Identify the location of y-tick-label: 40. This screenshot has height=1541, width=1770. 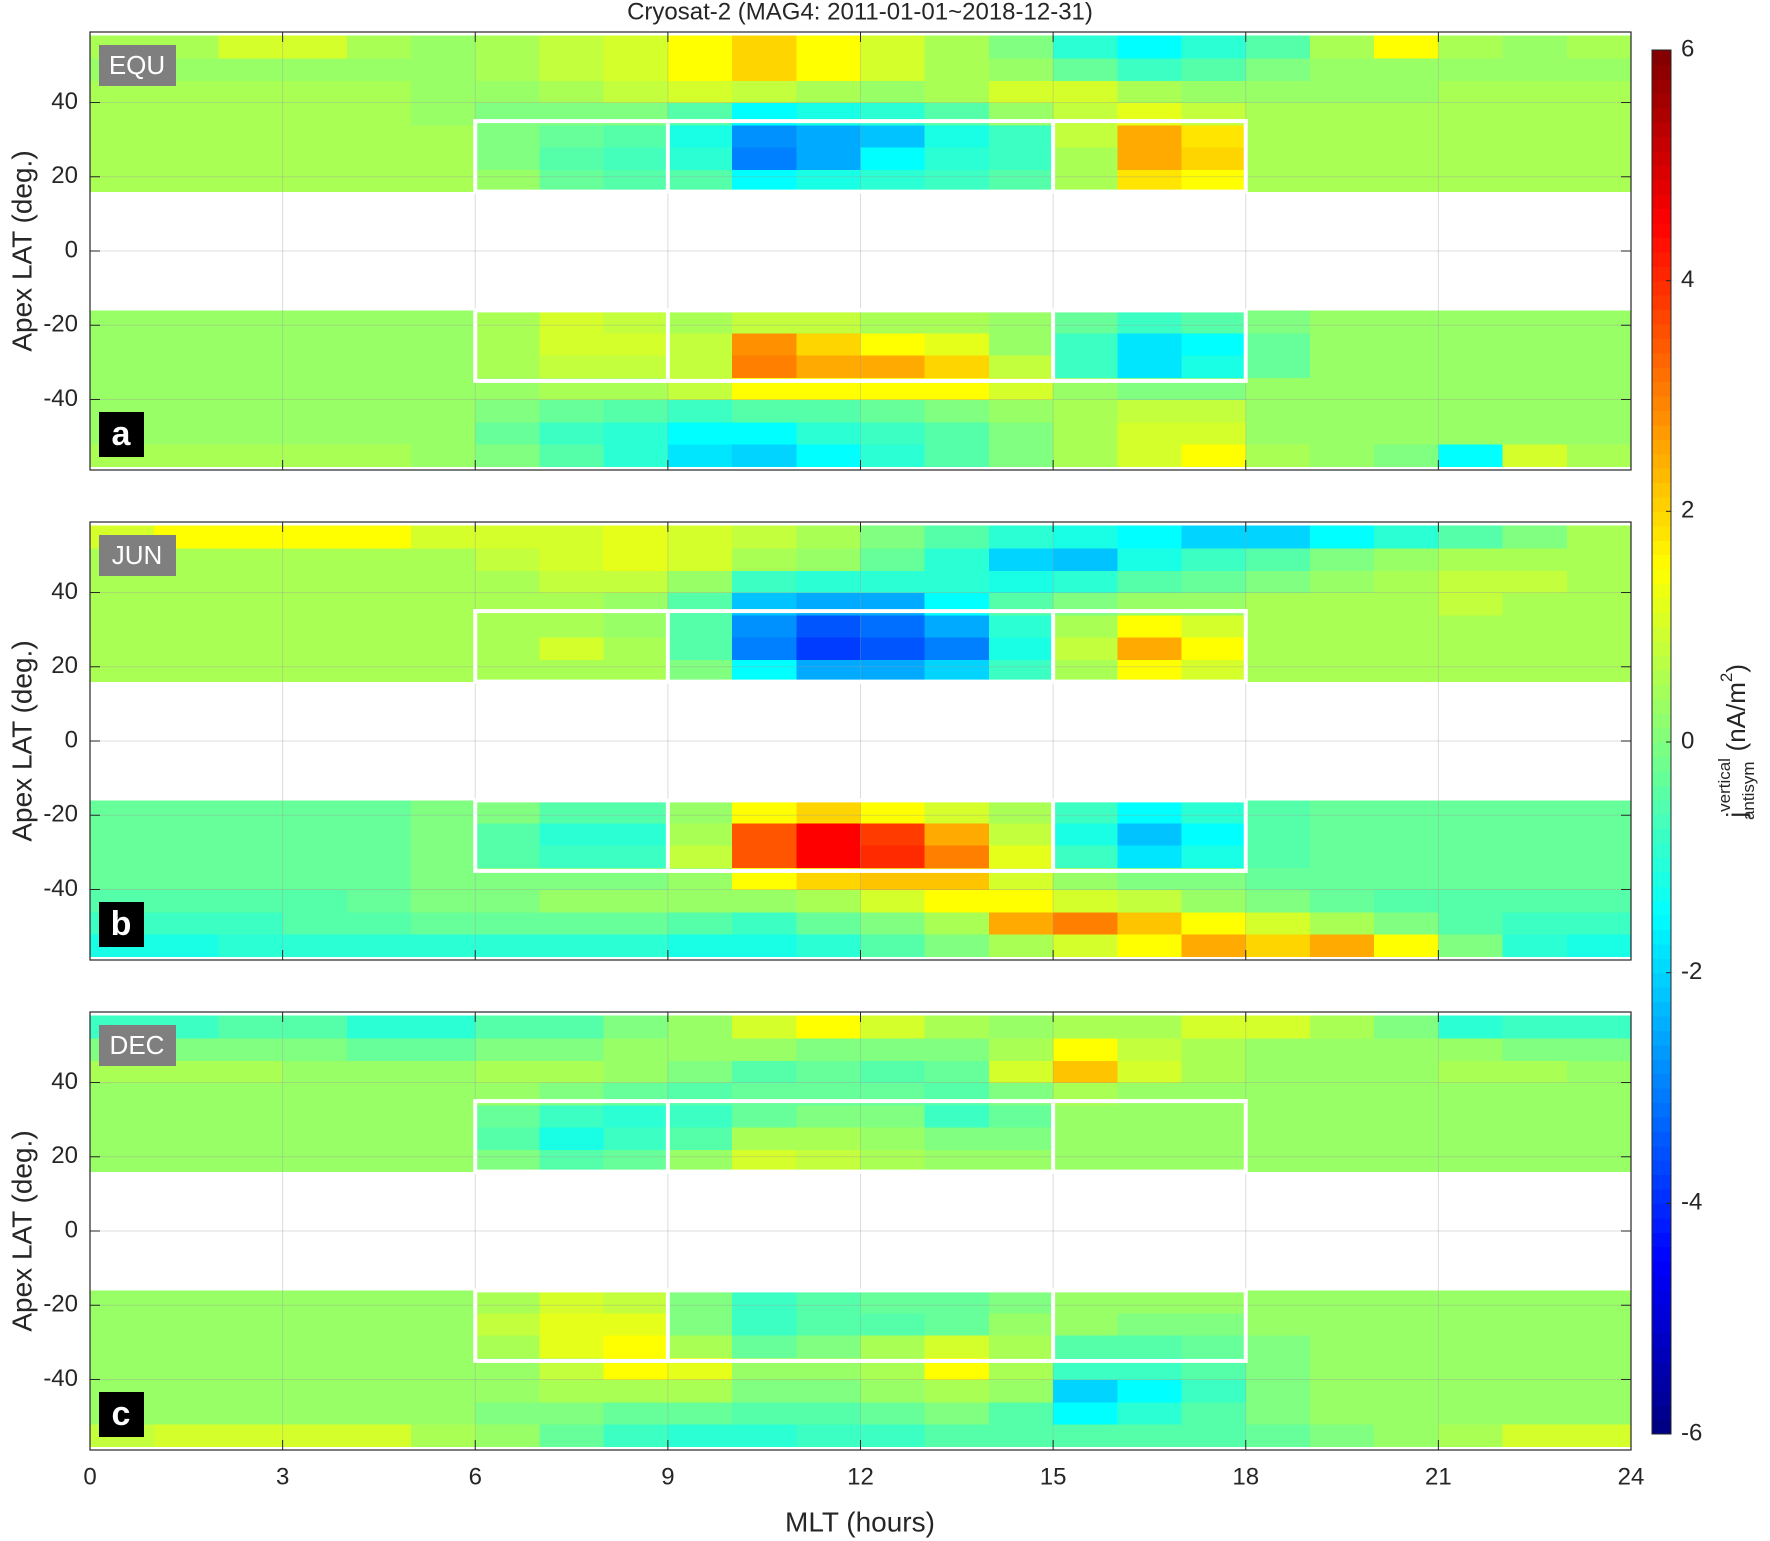
(64, 1081).